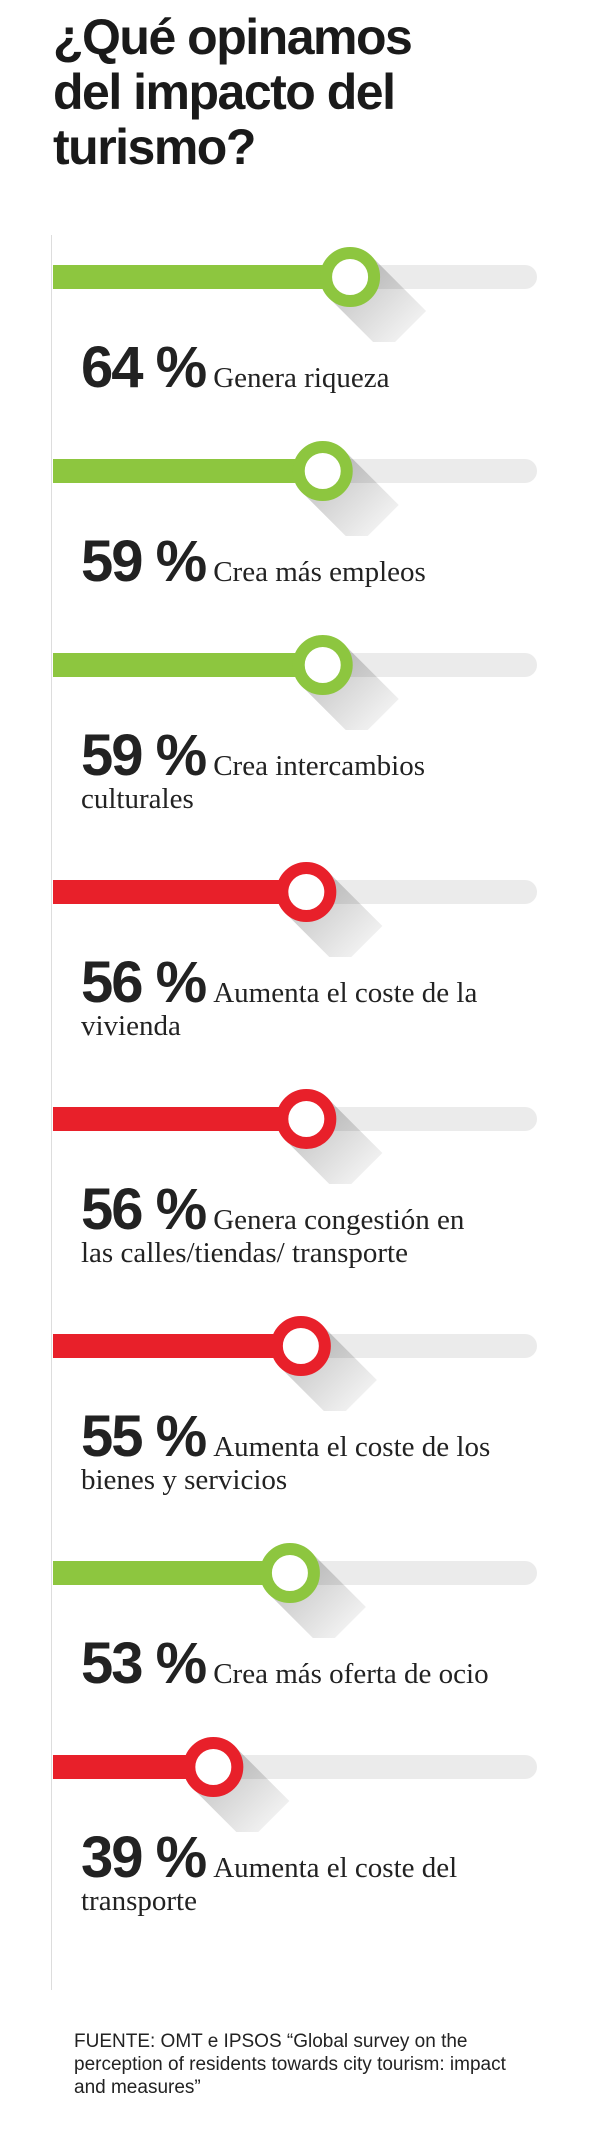 The image size is (600, 2156). Describe the element at coordinates (301, 378) in the screenshot. I see `category-label: Genera riqueza` at that location.